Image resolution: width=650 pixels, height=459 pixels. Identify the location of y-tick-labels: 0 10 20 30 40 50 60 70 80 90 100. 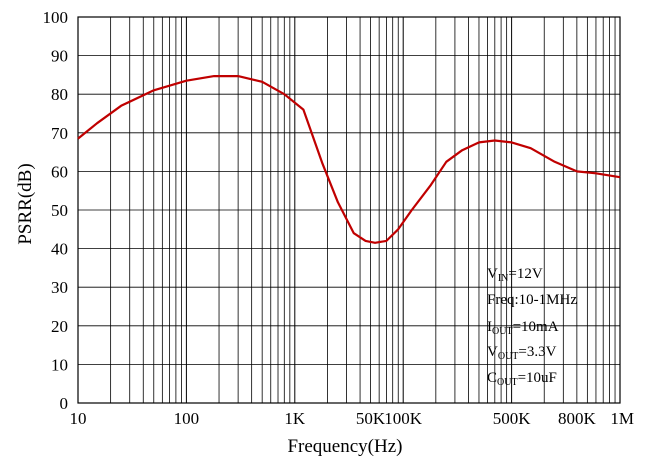
(56, 210).